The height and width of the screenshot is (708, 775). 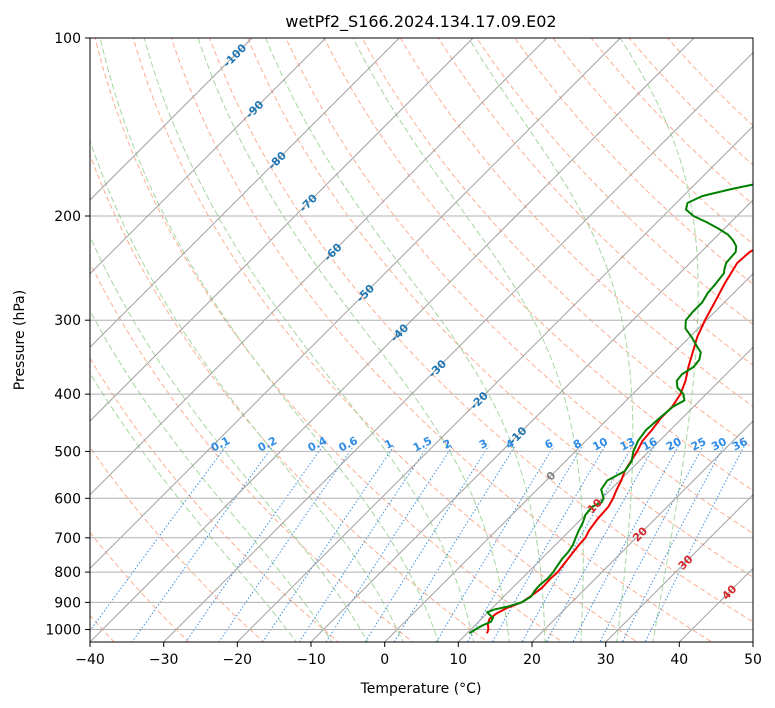 What do you see at coordinates (67, 39) in the screenshot?
I see `y-tick-label: 100` at bounding box center [67, 39].